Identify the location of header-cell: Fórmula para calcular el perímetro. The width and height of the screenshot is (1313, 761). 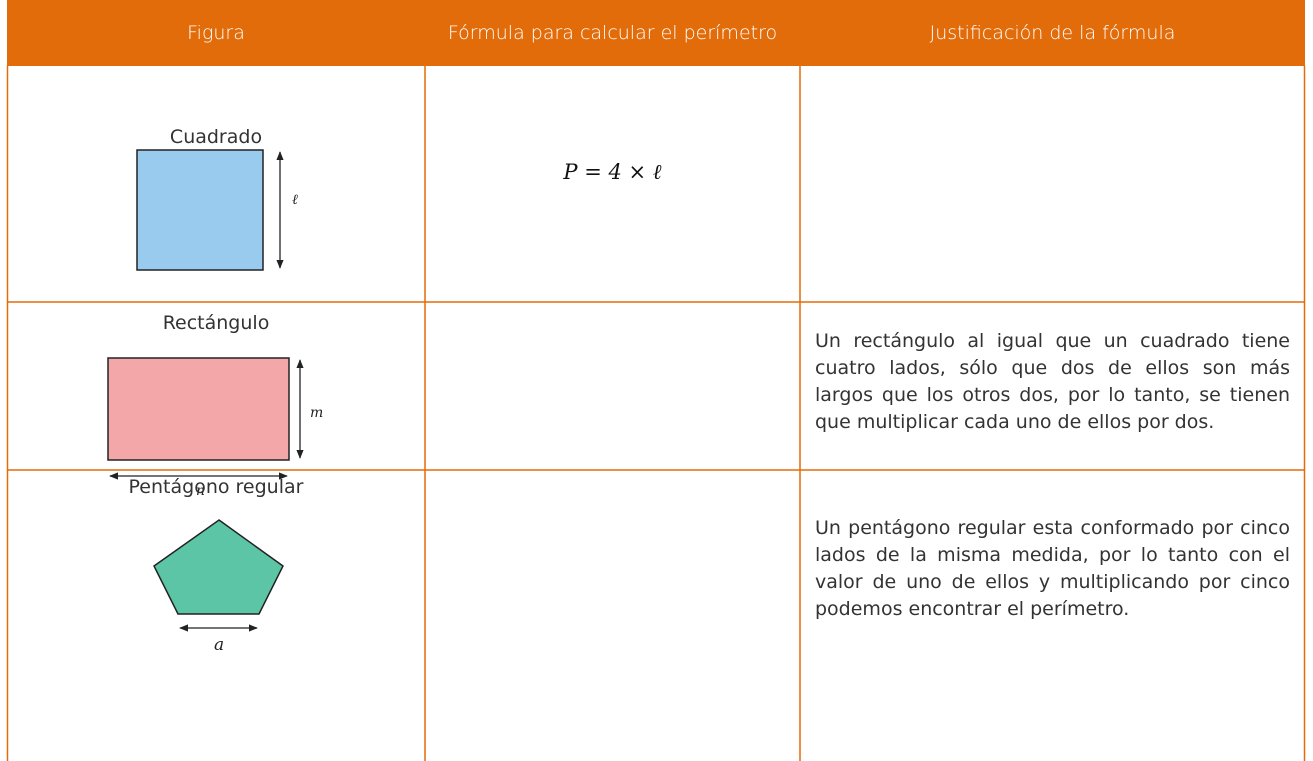
(612, 33).